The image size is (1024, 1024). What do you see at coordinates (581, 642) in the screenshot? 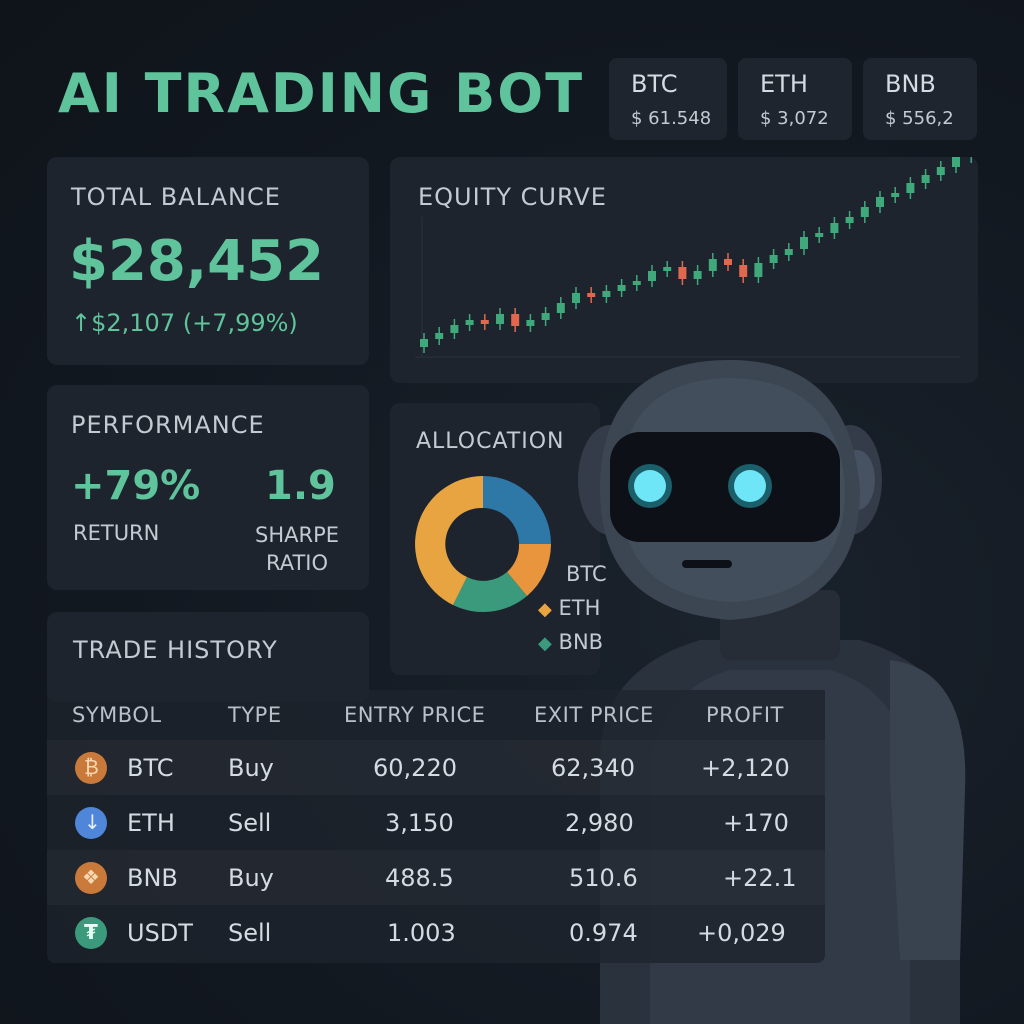
I see `legend-bnb-label: BNB` at bounding box center [581, 642].